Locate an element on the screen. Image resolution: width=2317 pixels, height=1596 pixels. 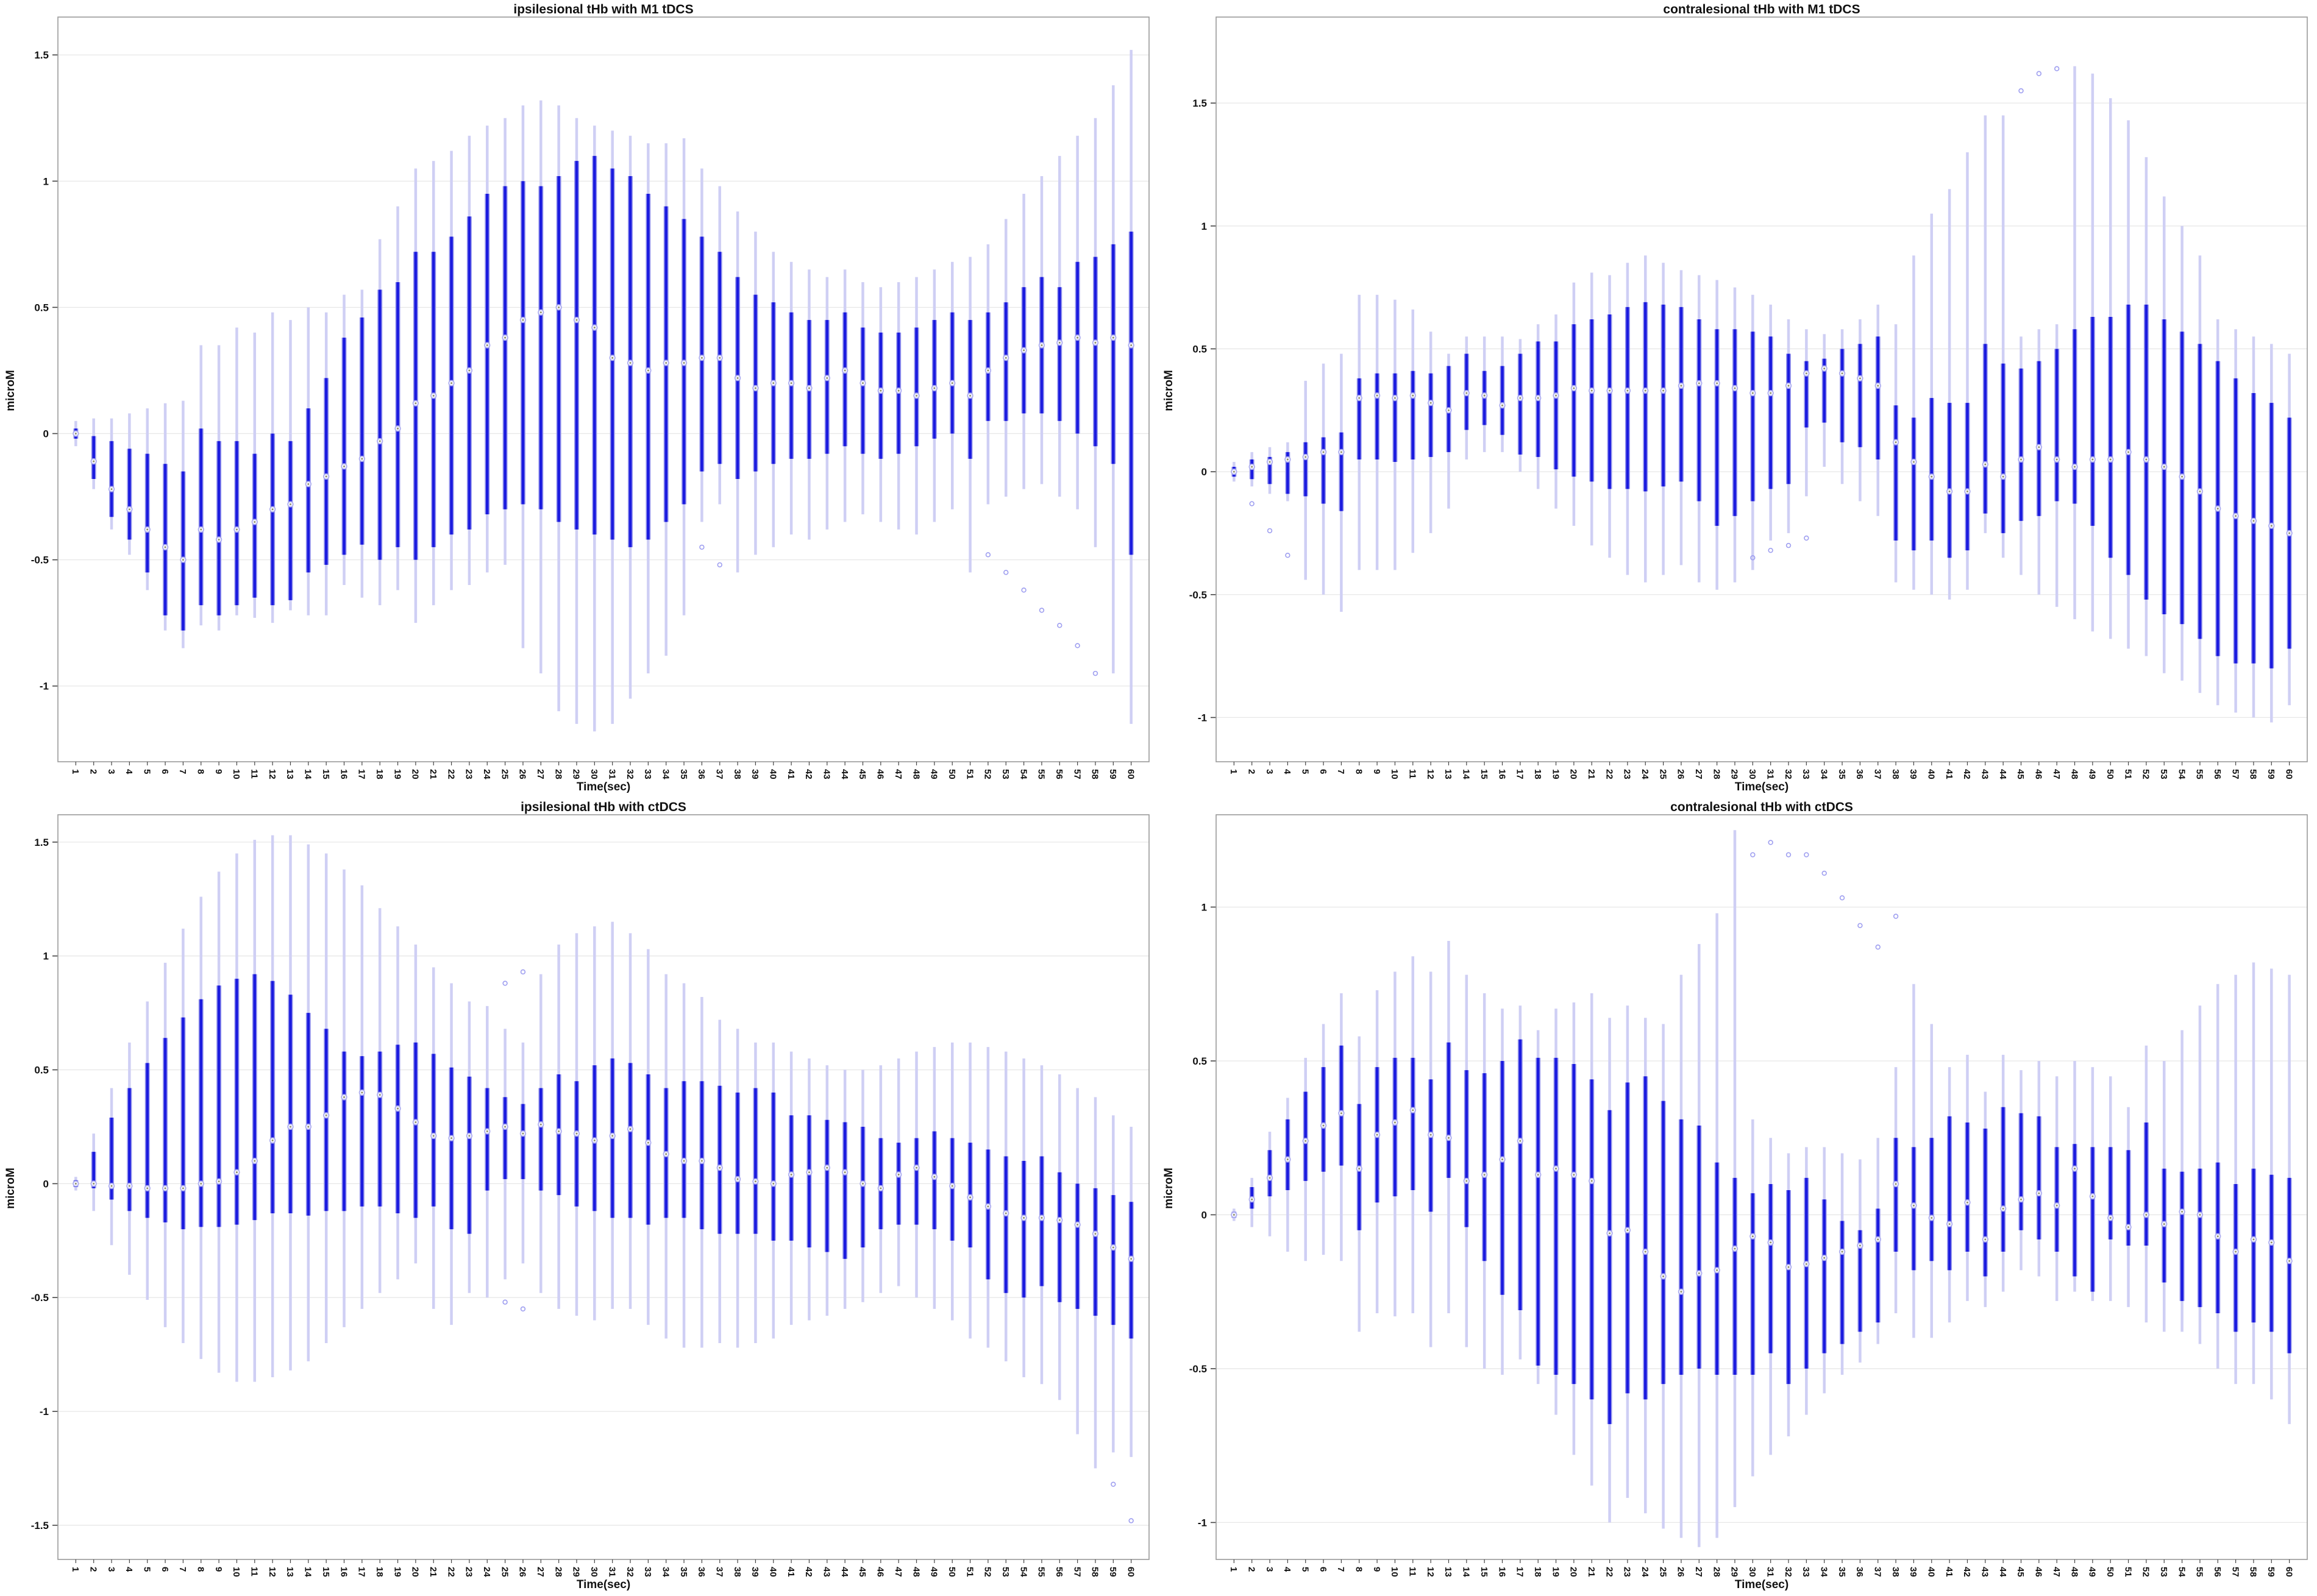
svg-text: -1.5 is located at coordinates (40, 1526).